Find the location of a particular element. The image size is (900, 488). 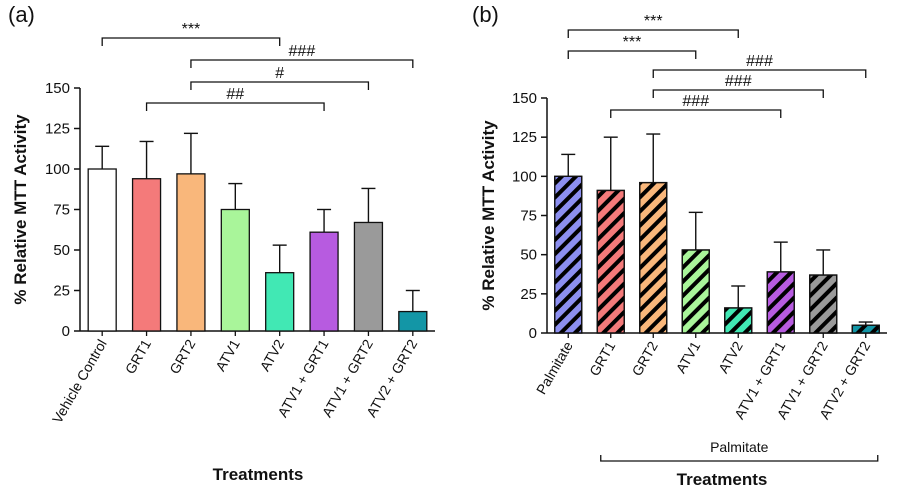

group-label: Palmitate is located at coordinates (739, 447).